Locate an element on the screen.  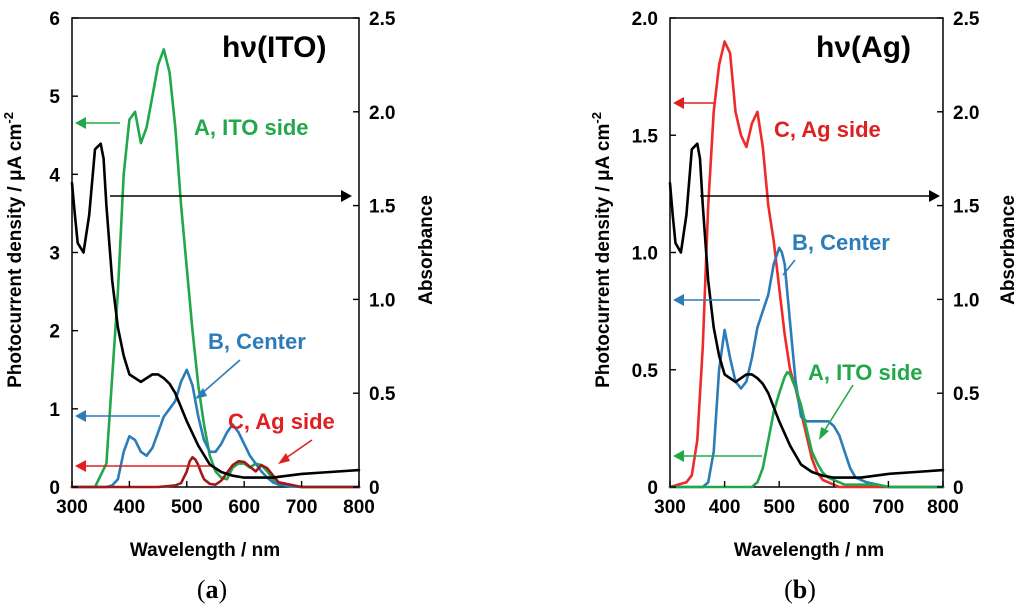
panel-a-y-axis-title: Photocurrent density / μA cm-2 is located at coordinates (13, 250).